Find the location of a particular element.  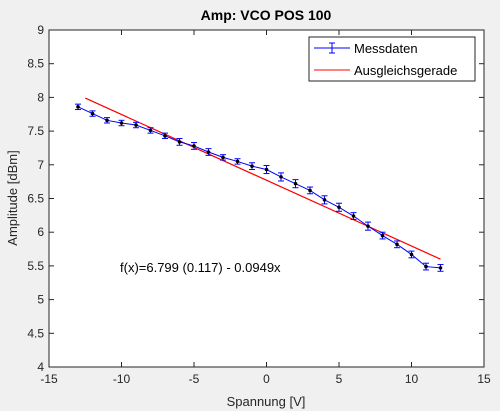

x-tick-label: 10 is located at coordinates (412, 379).